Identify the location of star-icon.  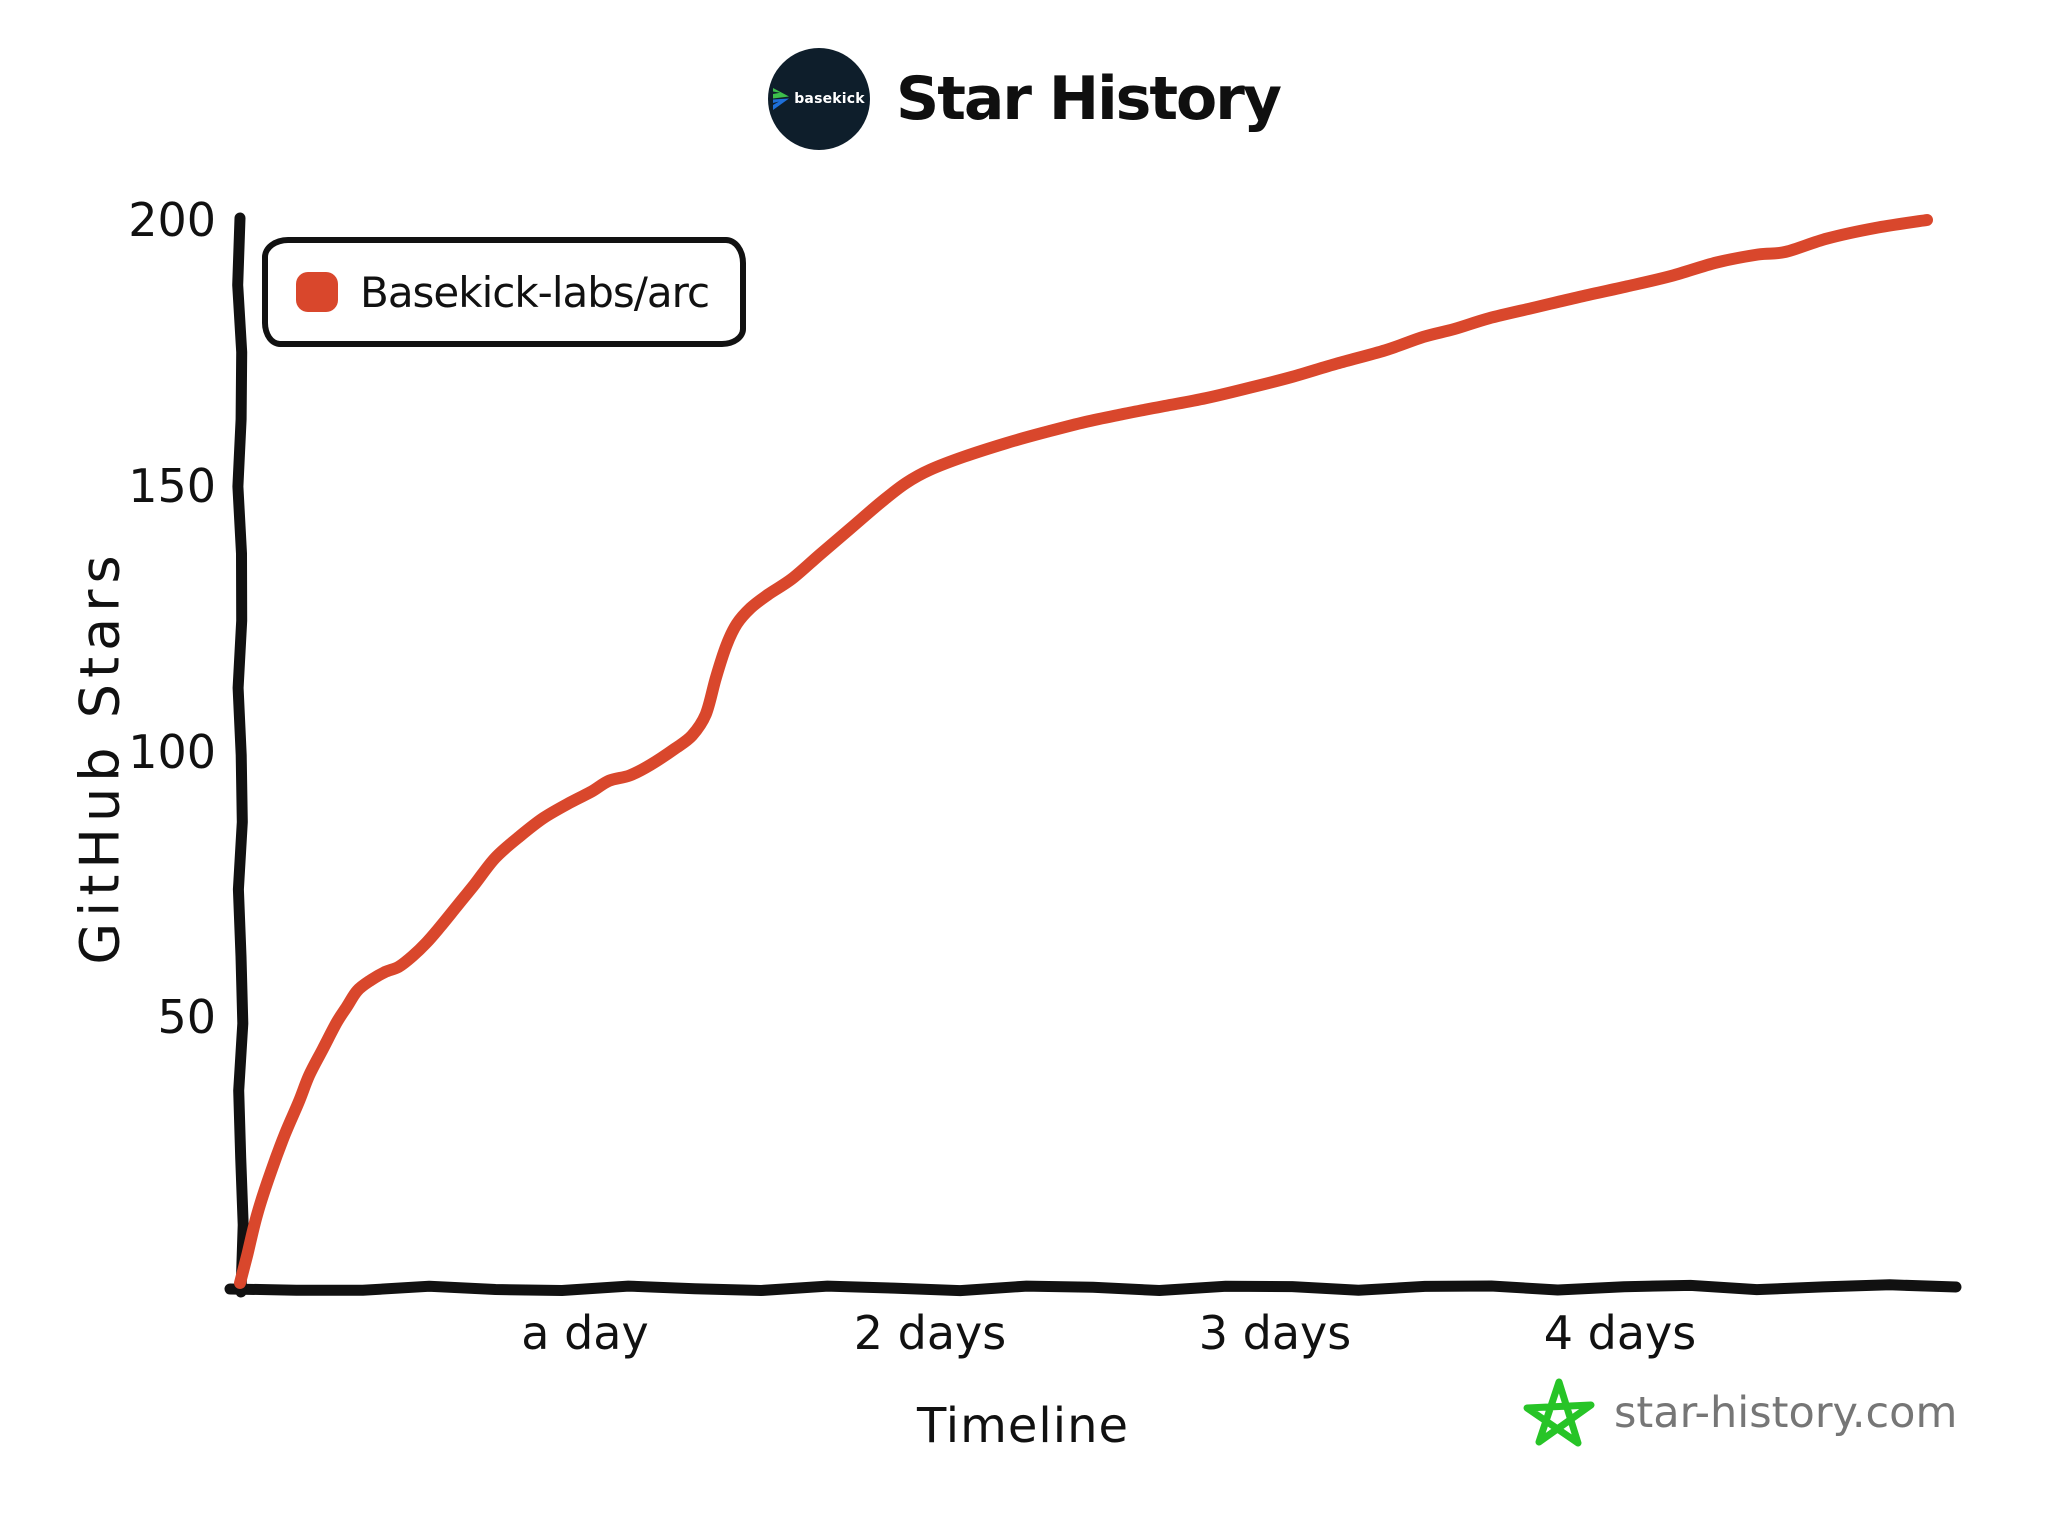
(1559, 1412).